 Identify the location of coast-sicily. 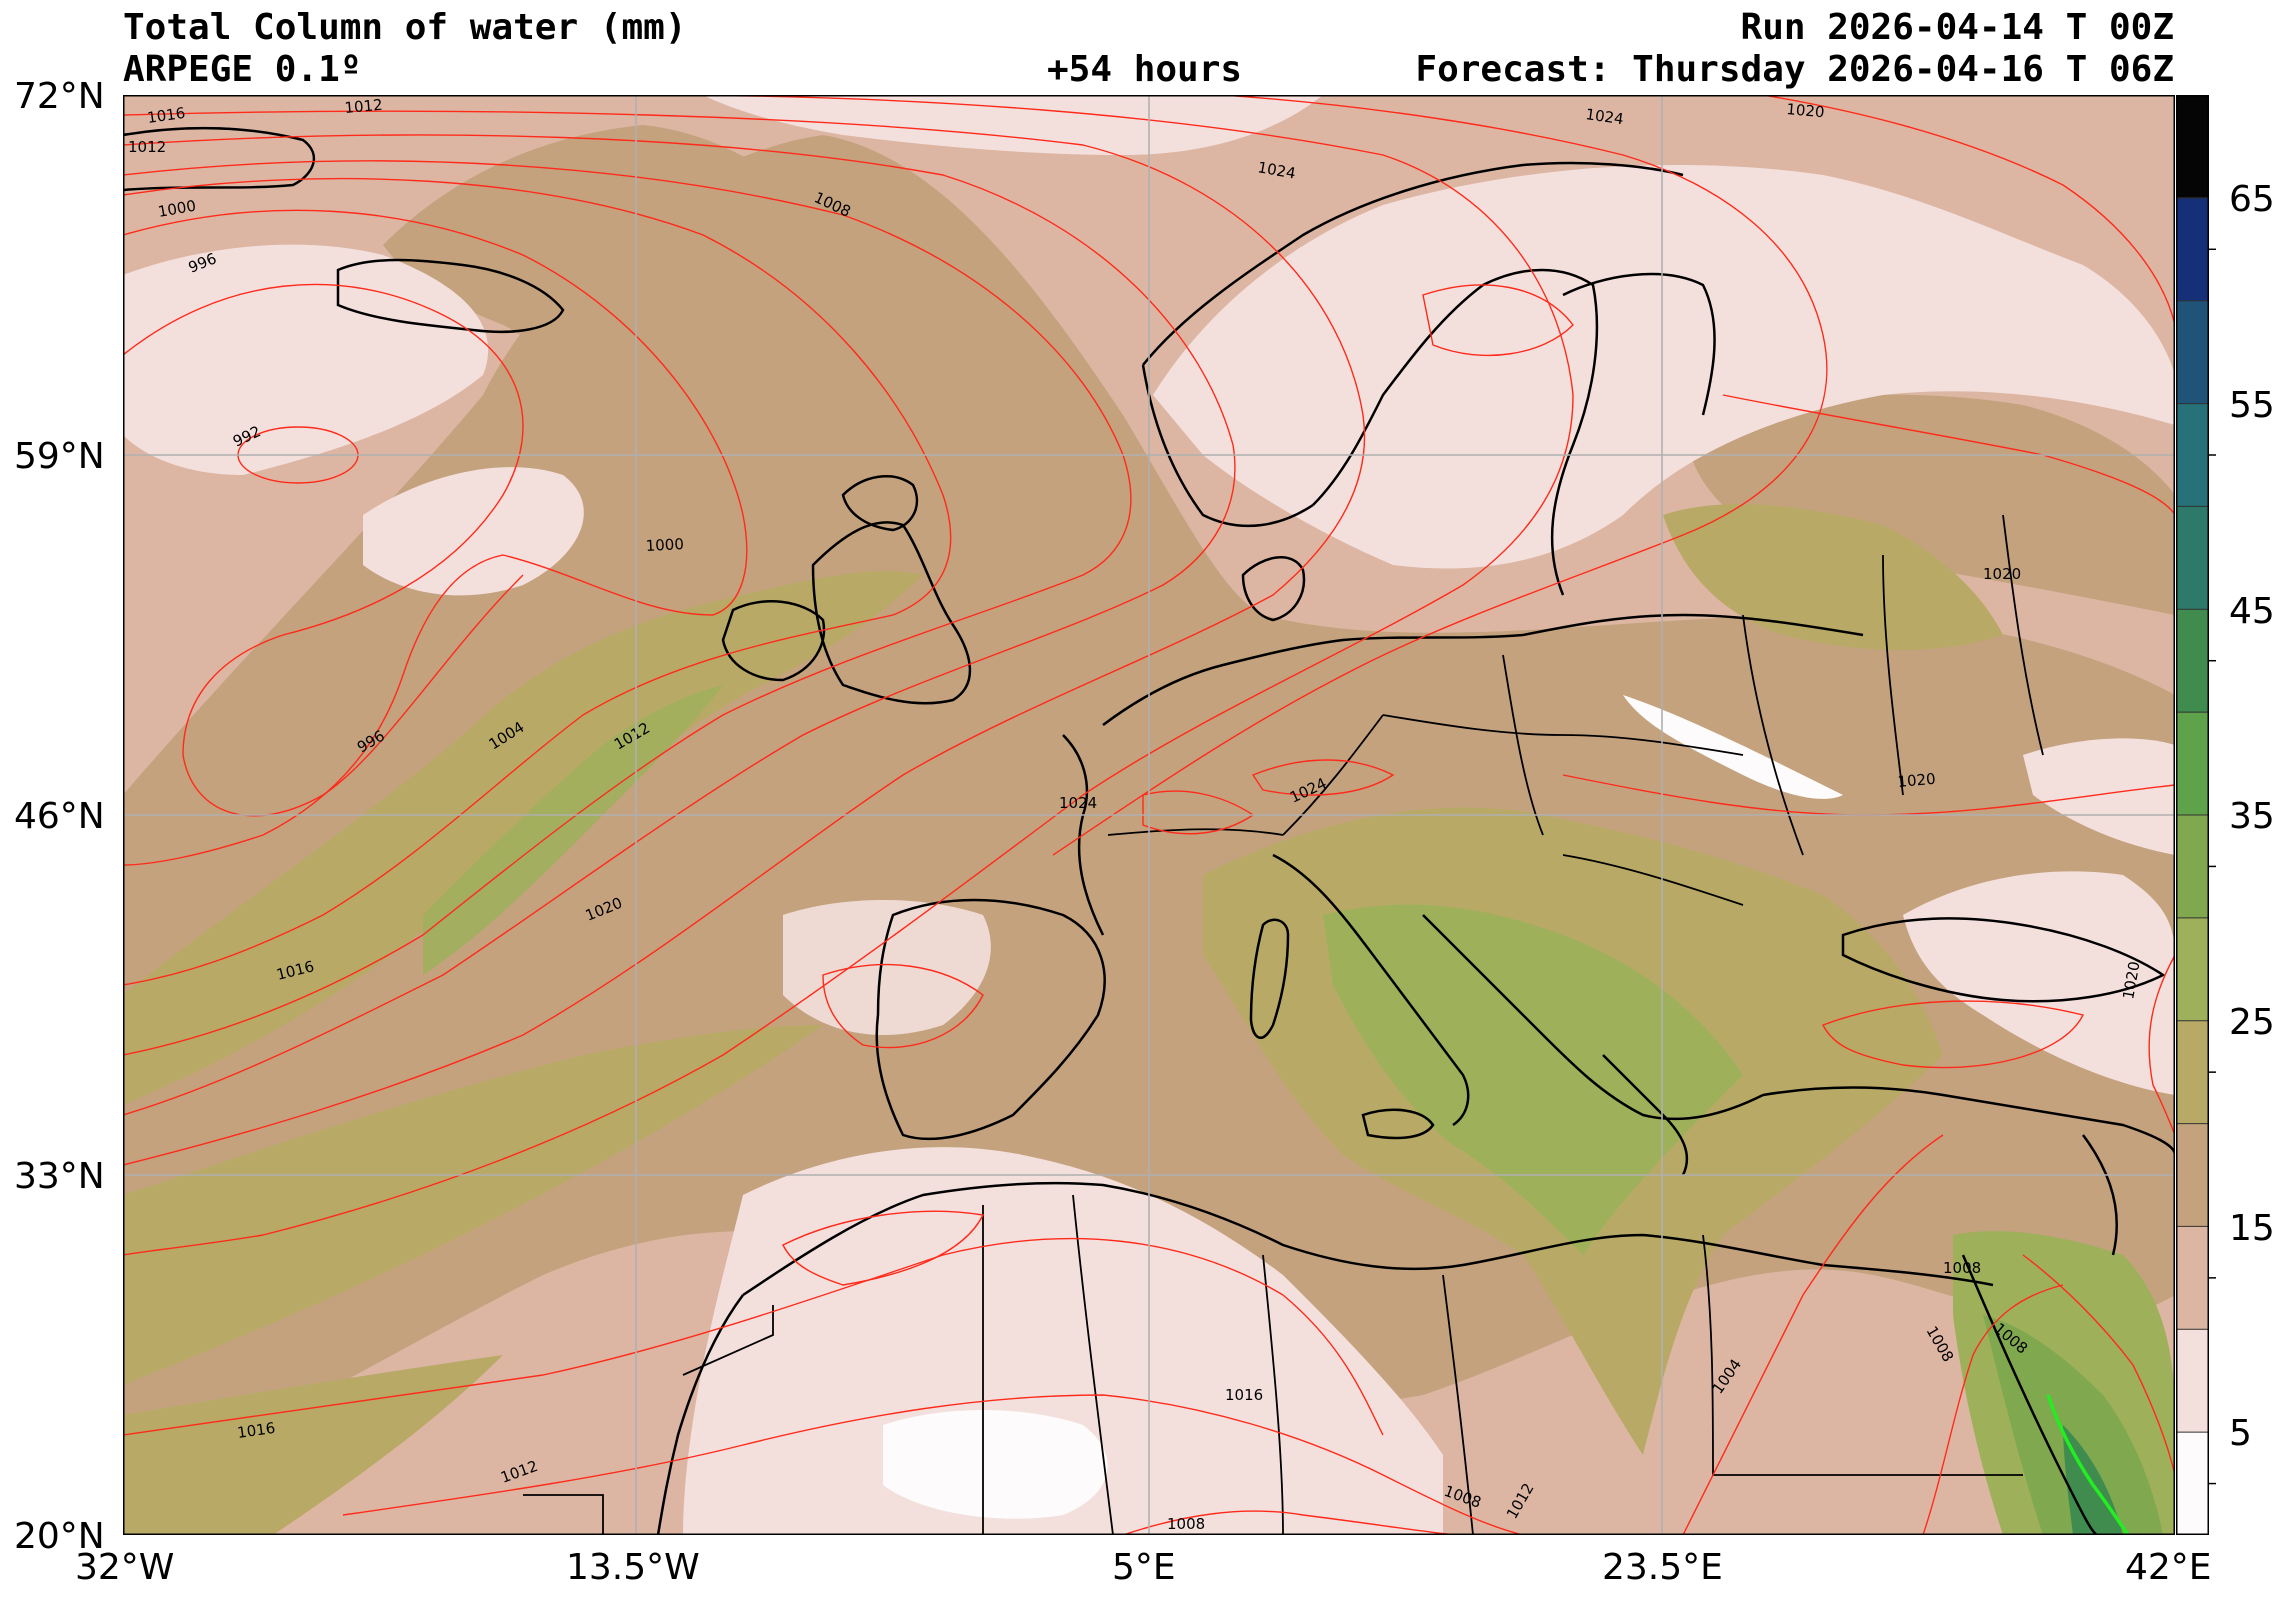
(1398, 1124).